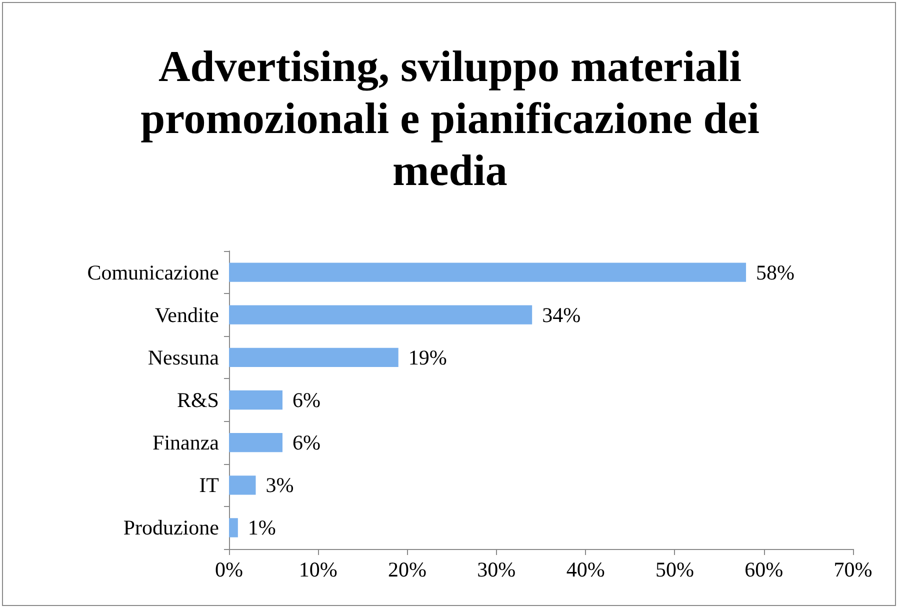  What do you see at coordinates (262, 528) in the screenshot?
I see `data-label: 1%` at bounding box center [262, 528].